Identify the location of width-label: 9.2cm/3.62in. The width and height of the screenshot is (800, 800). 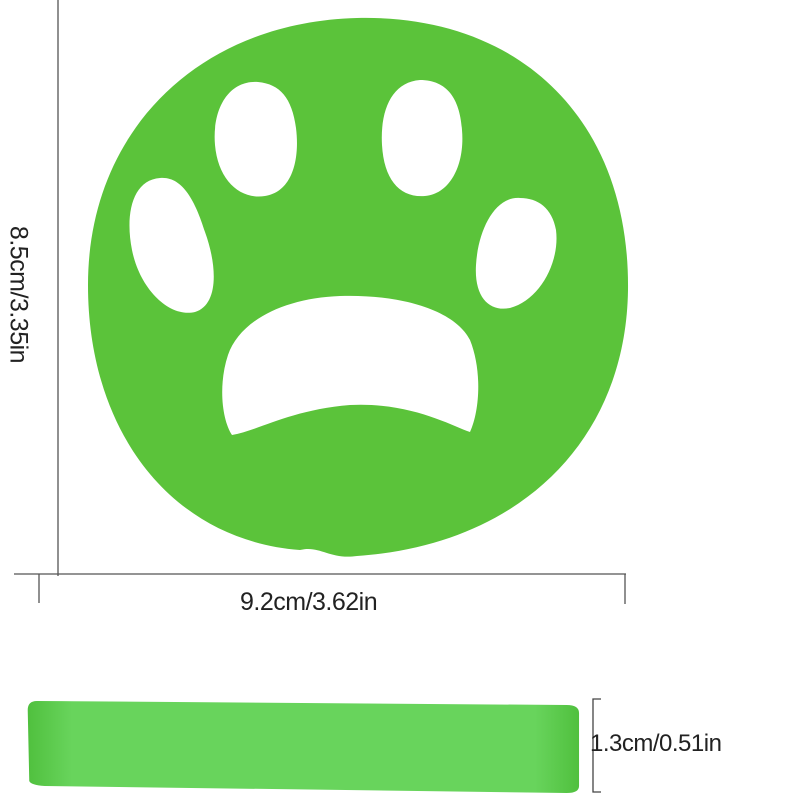
(309, 602).